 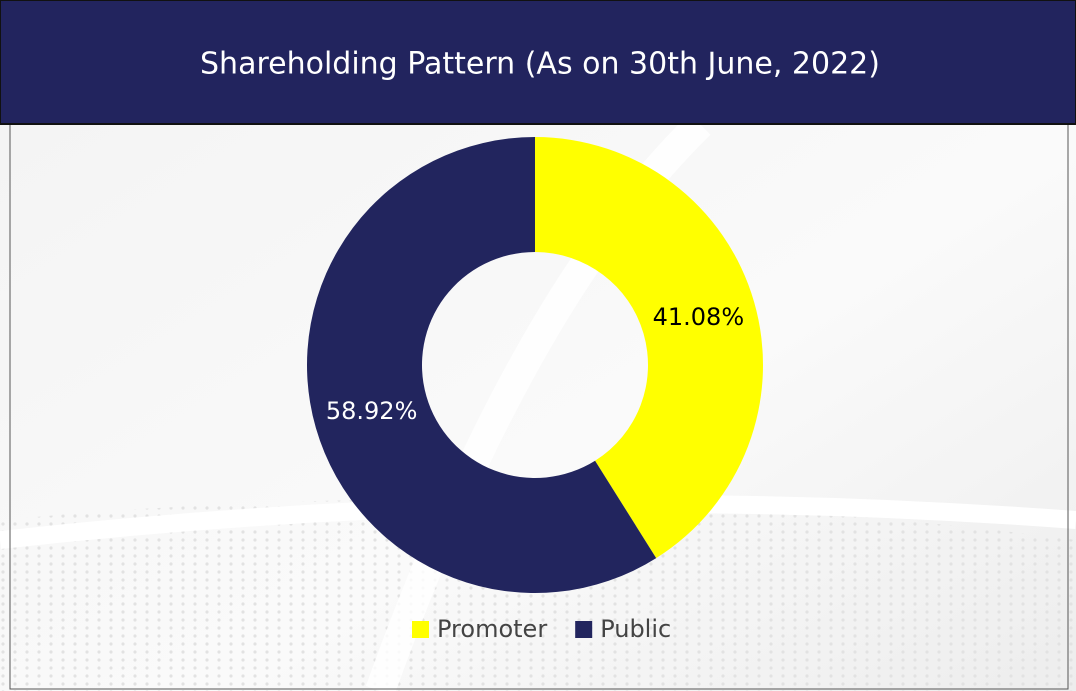 I want to click on legend-label: Public, so click(x=635, y=629).